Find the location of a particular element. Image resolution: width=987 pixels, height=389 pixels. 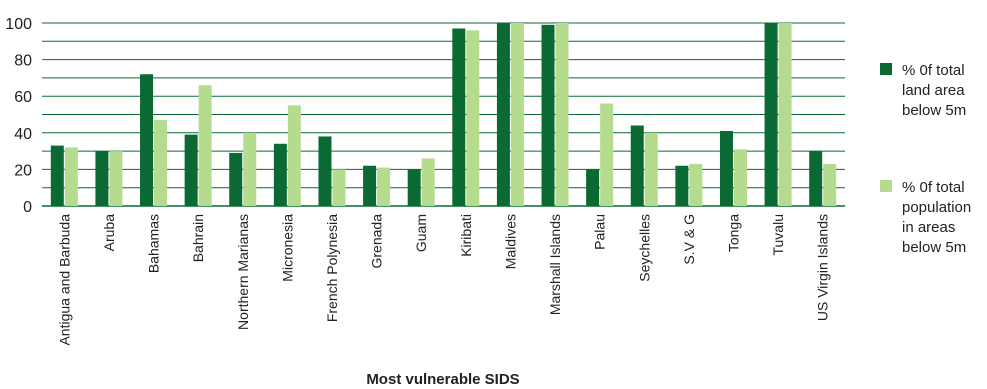

x-tick-label: Bahrain is located at coordinates (198, 238).